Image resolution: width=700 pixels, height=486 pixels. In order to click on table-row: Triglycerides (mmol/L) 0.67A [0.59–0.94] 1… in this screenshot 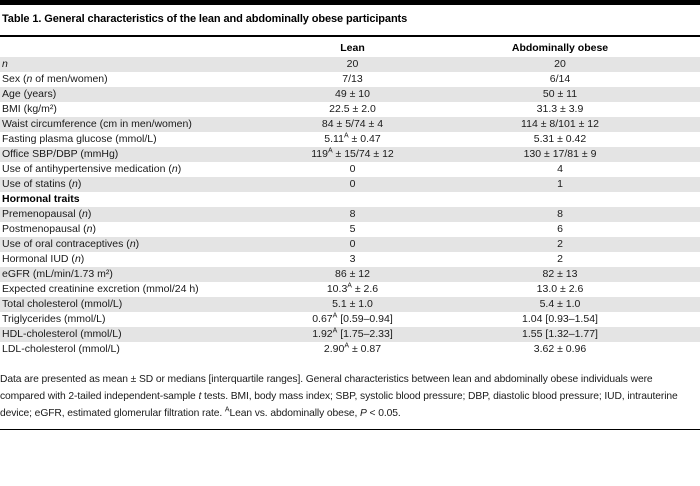, I will do `click(350, 319)`.